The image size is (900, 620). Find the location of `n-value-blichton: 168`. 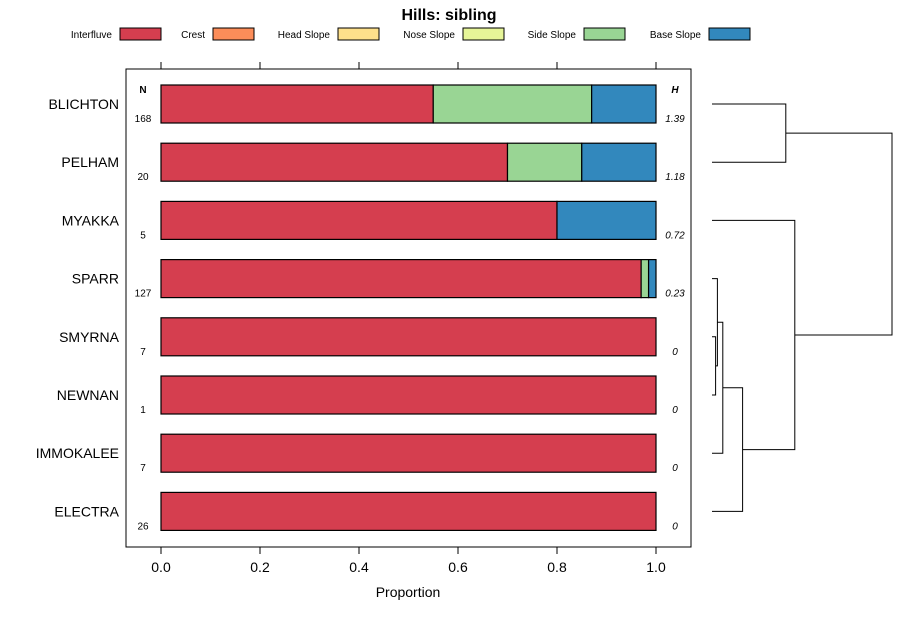

n-value-blichton: 168 is located at coordinates (143, 119).